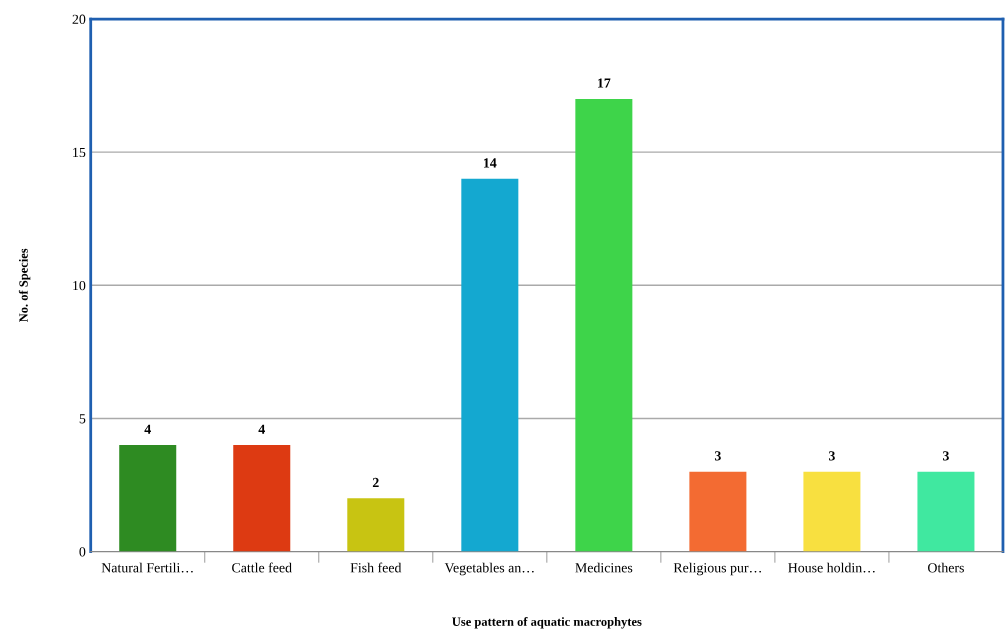  What do you see at coordinates (262, 567) in the screenshot?
I see `x-tick-label: Cattle feed` at bounding box center [262, 567].